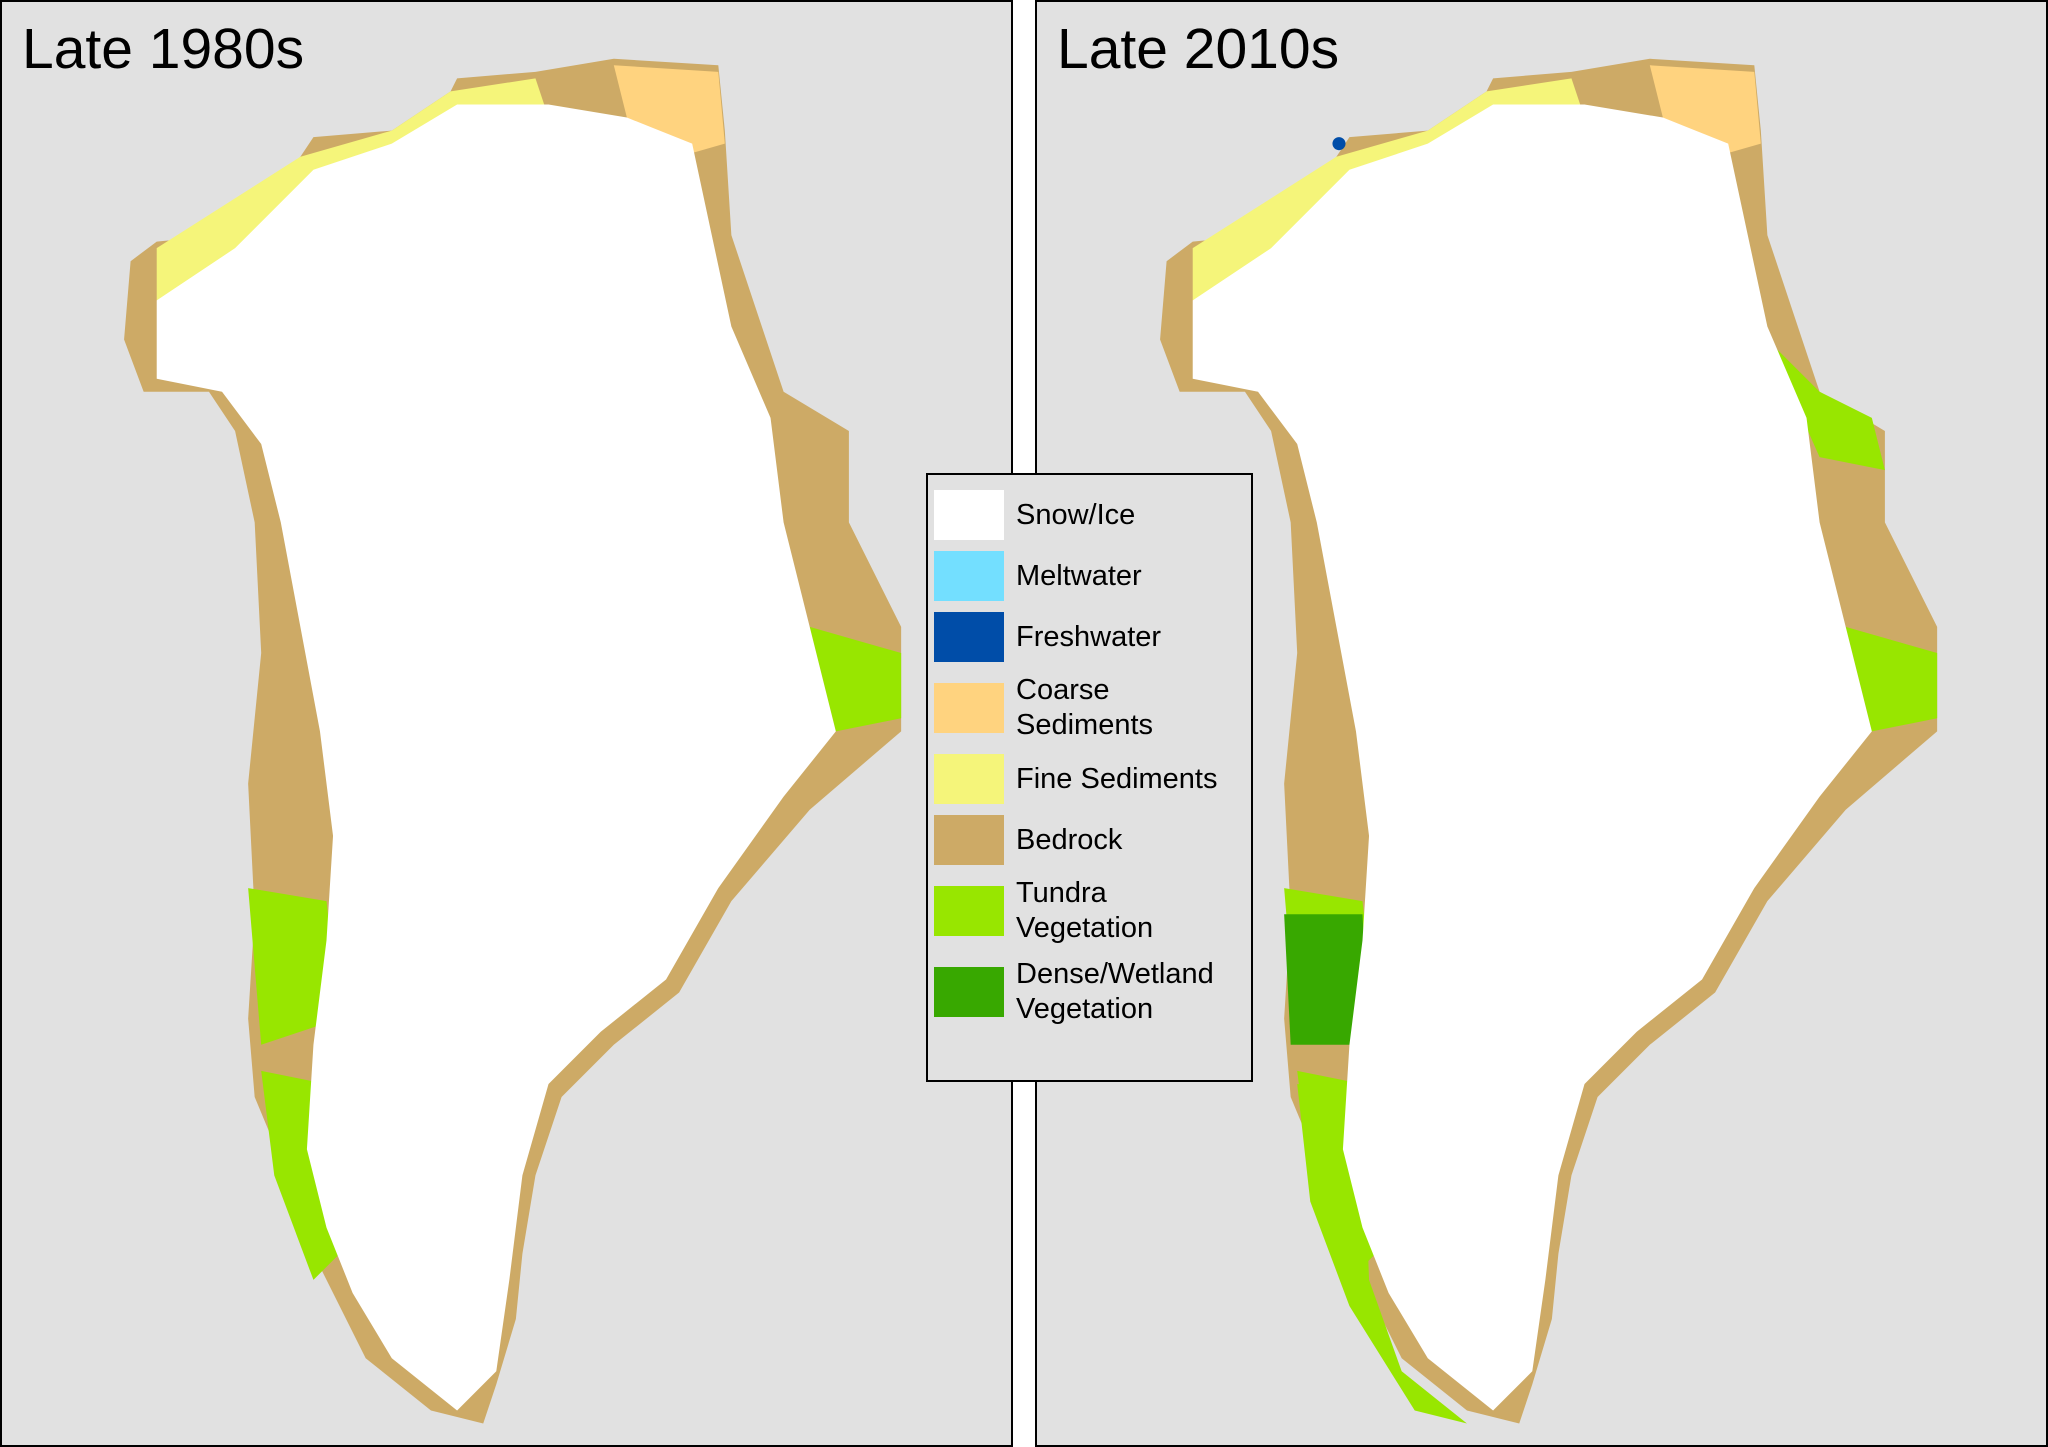  I want to click on legend-item: Coarse Sediments, so click(1089, 708).